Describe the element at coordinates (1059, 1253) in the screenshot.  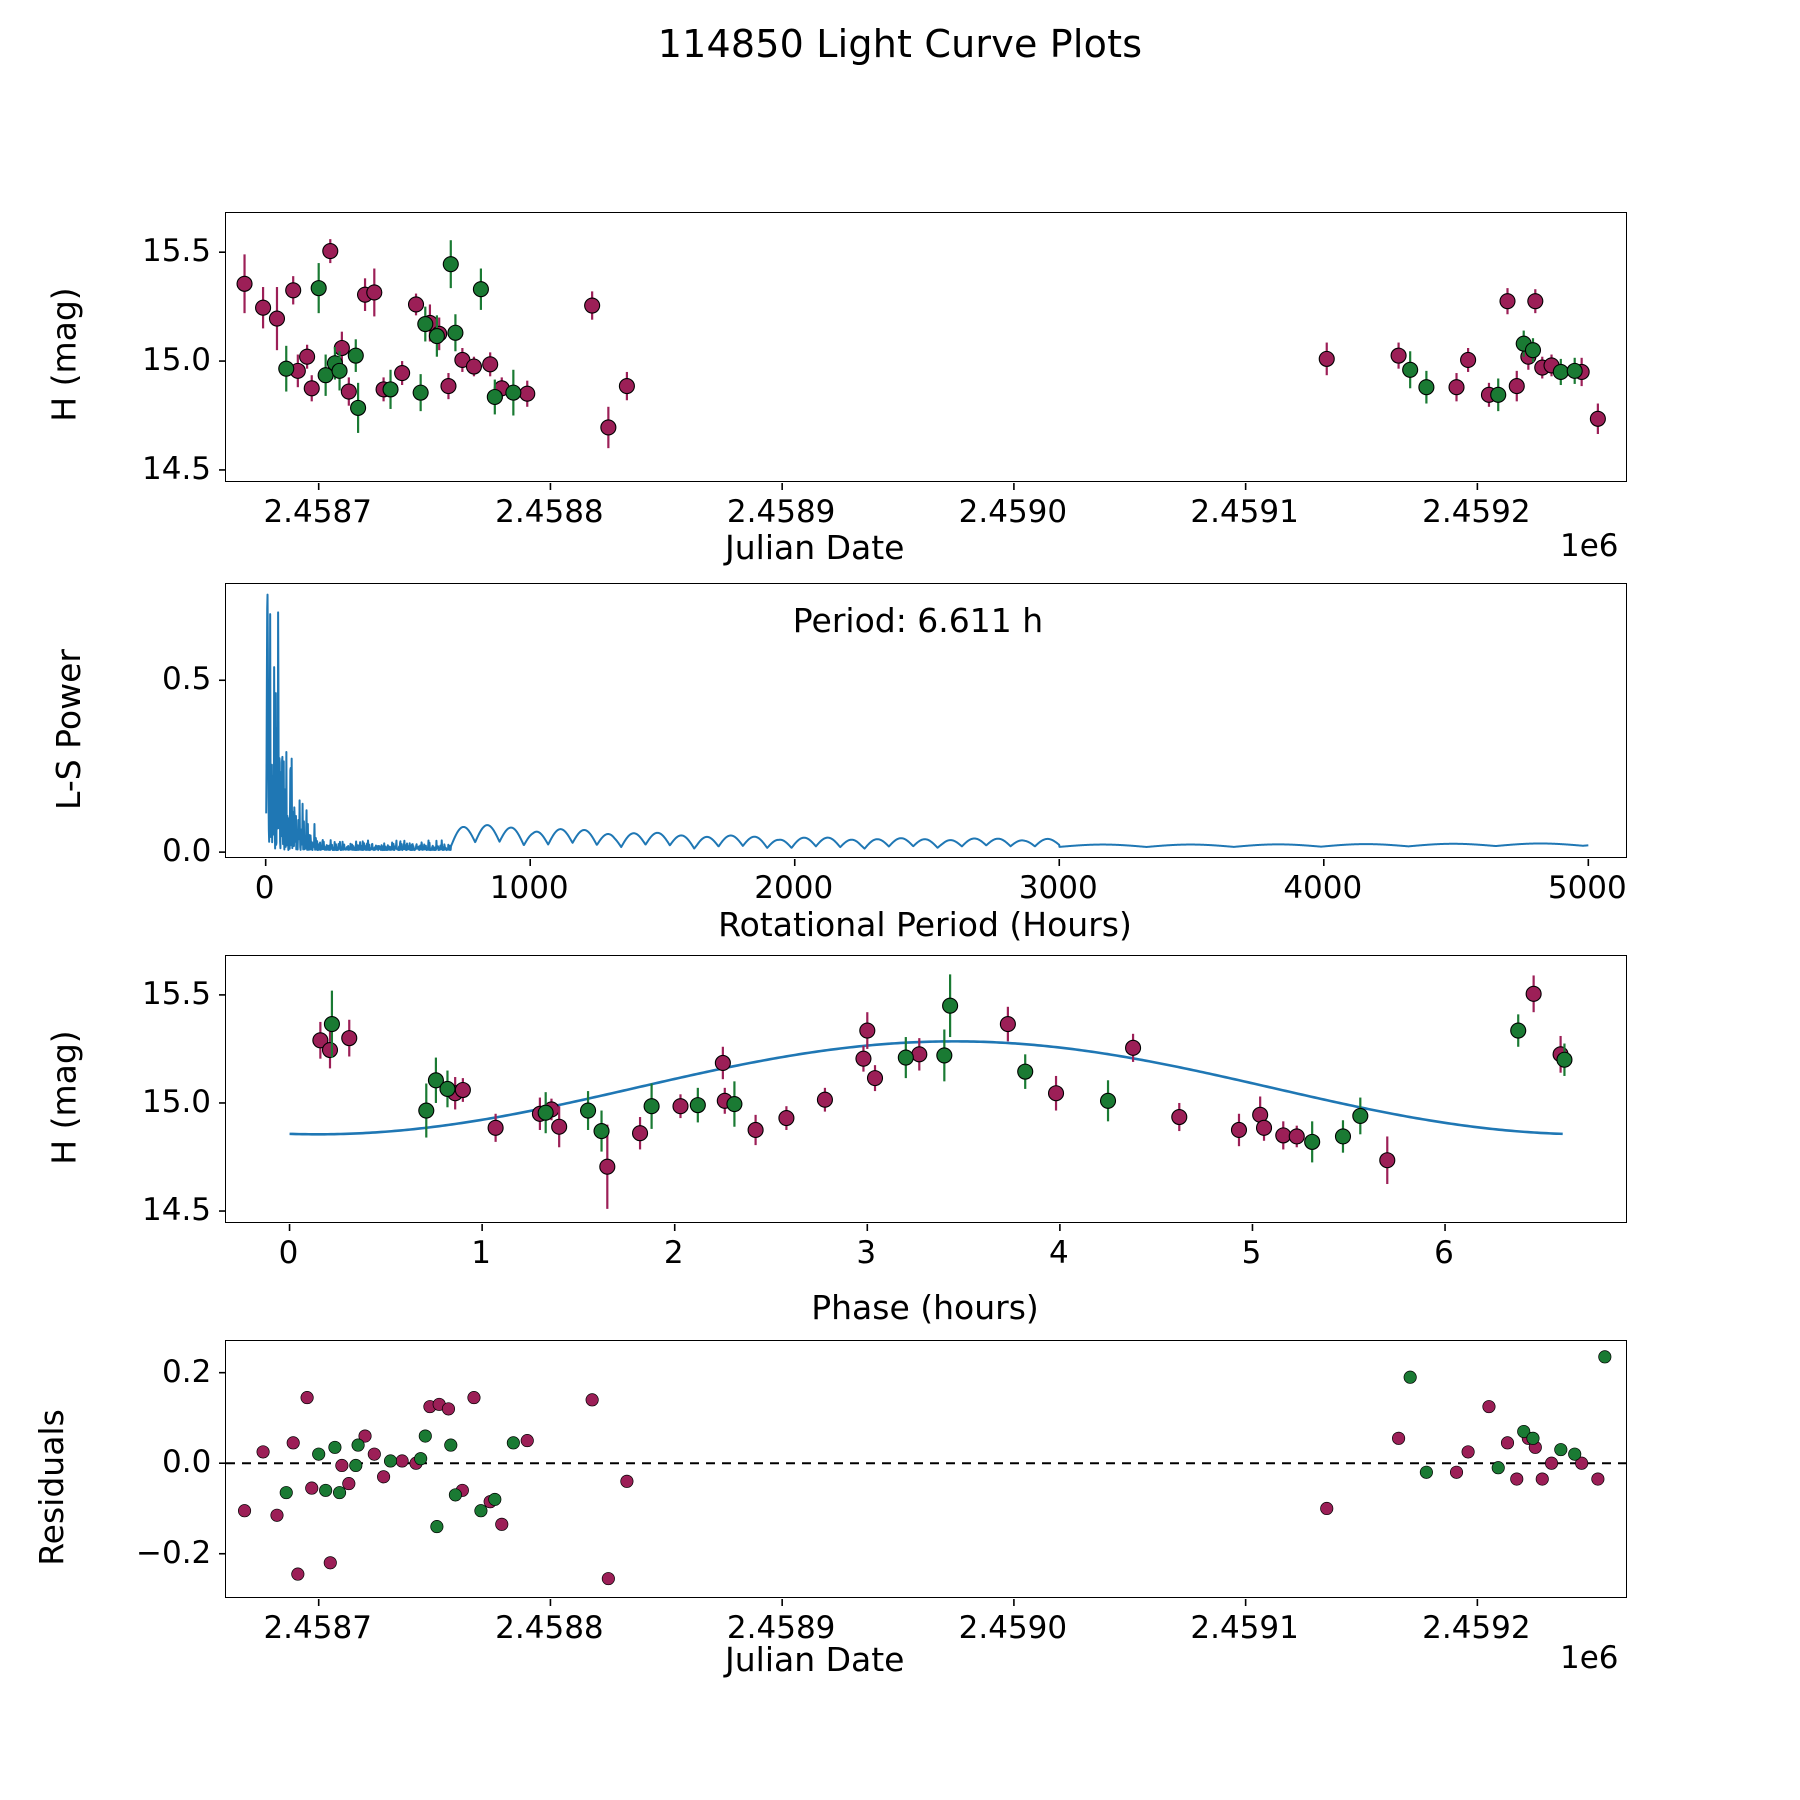
I see `x-tick-label: 4` at that location.